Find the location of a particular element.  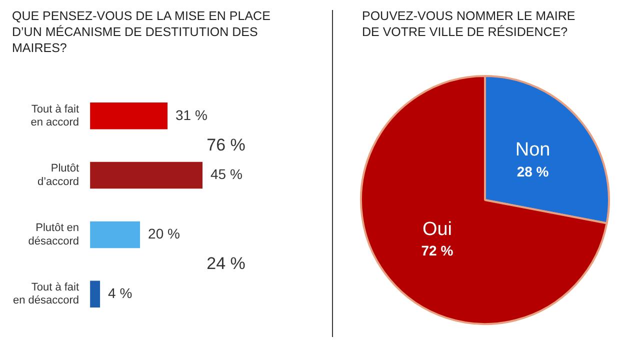

data-label: 45 % is located at coordinates (226, 174).